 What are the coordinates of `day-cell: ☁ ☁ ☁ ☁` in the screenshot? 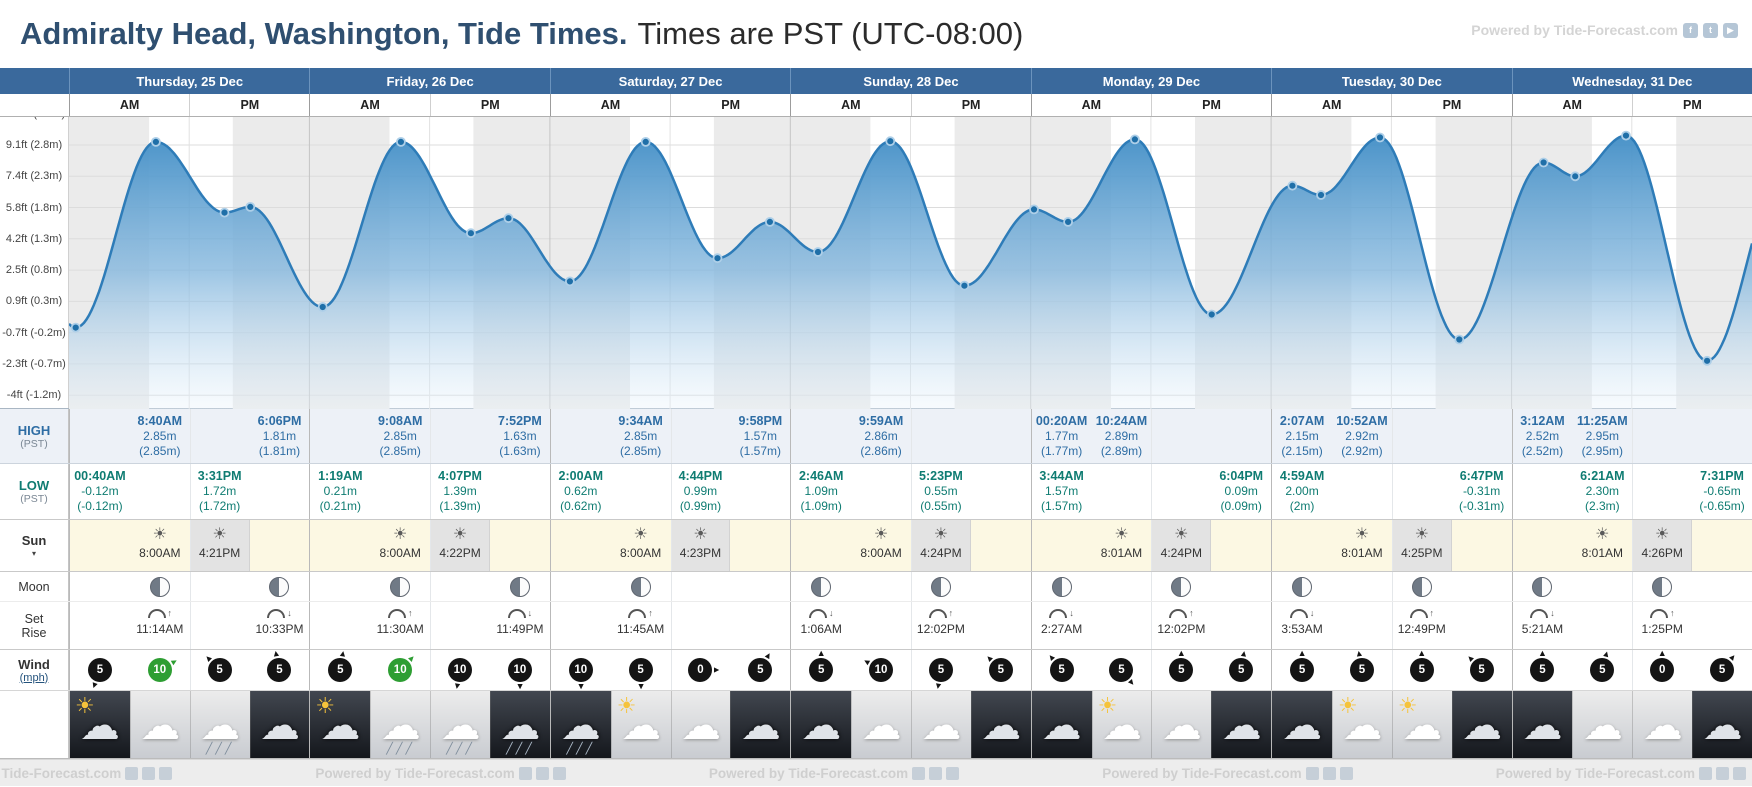 It's located at (1631, 724).